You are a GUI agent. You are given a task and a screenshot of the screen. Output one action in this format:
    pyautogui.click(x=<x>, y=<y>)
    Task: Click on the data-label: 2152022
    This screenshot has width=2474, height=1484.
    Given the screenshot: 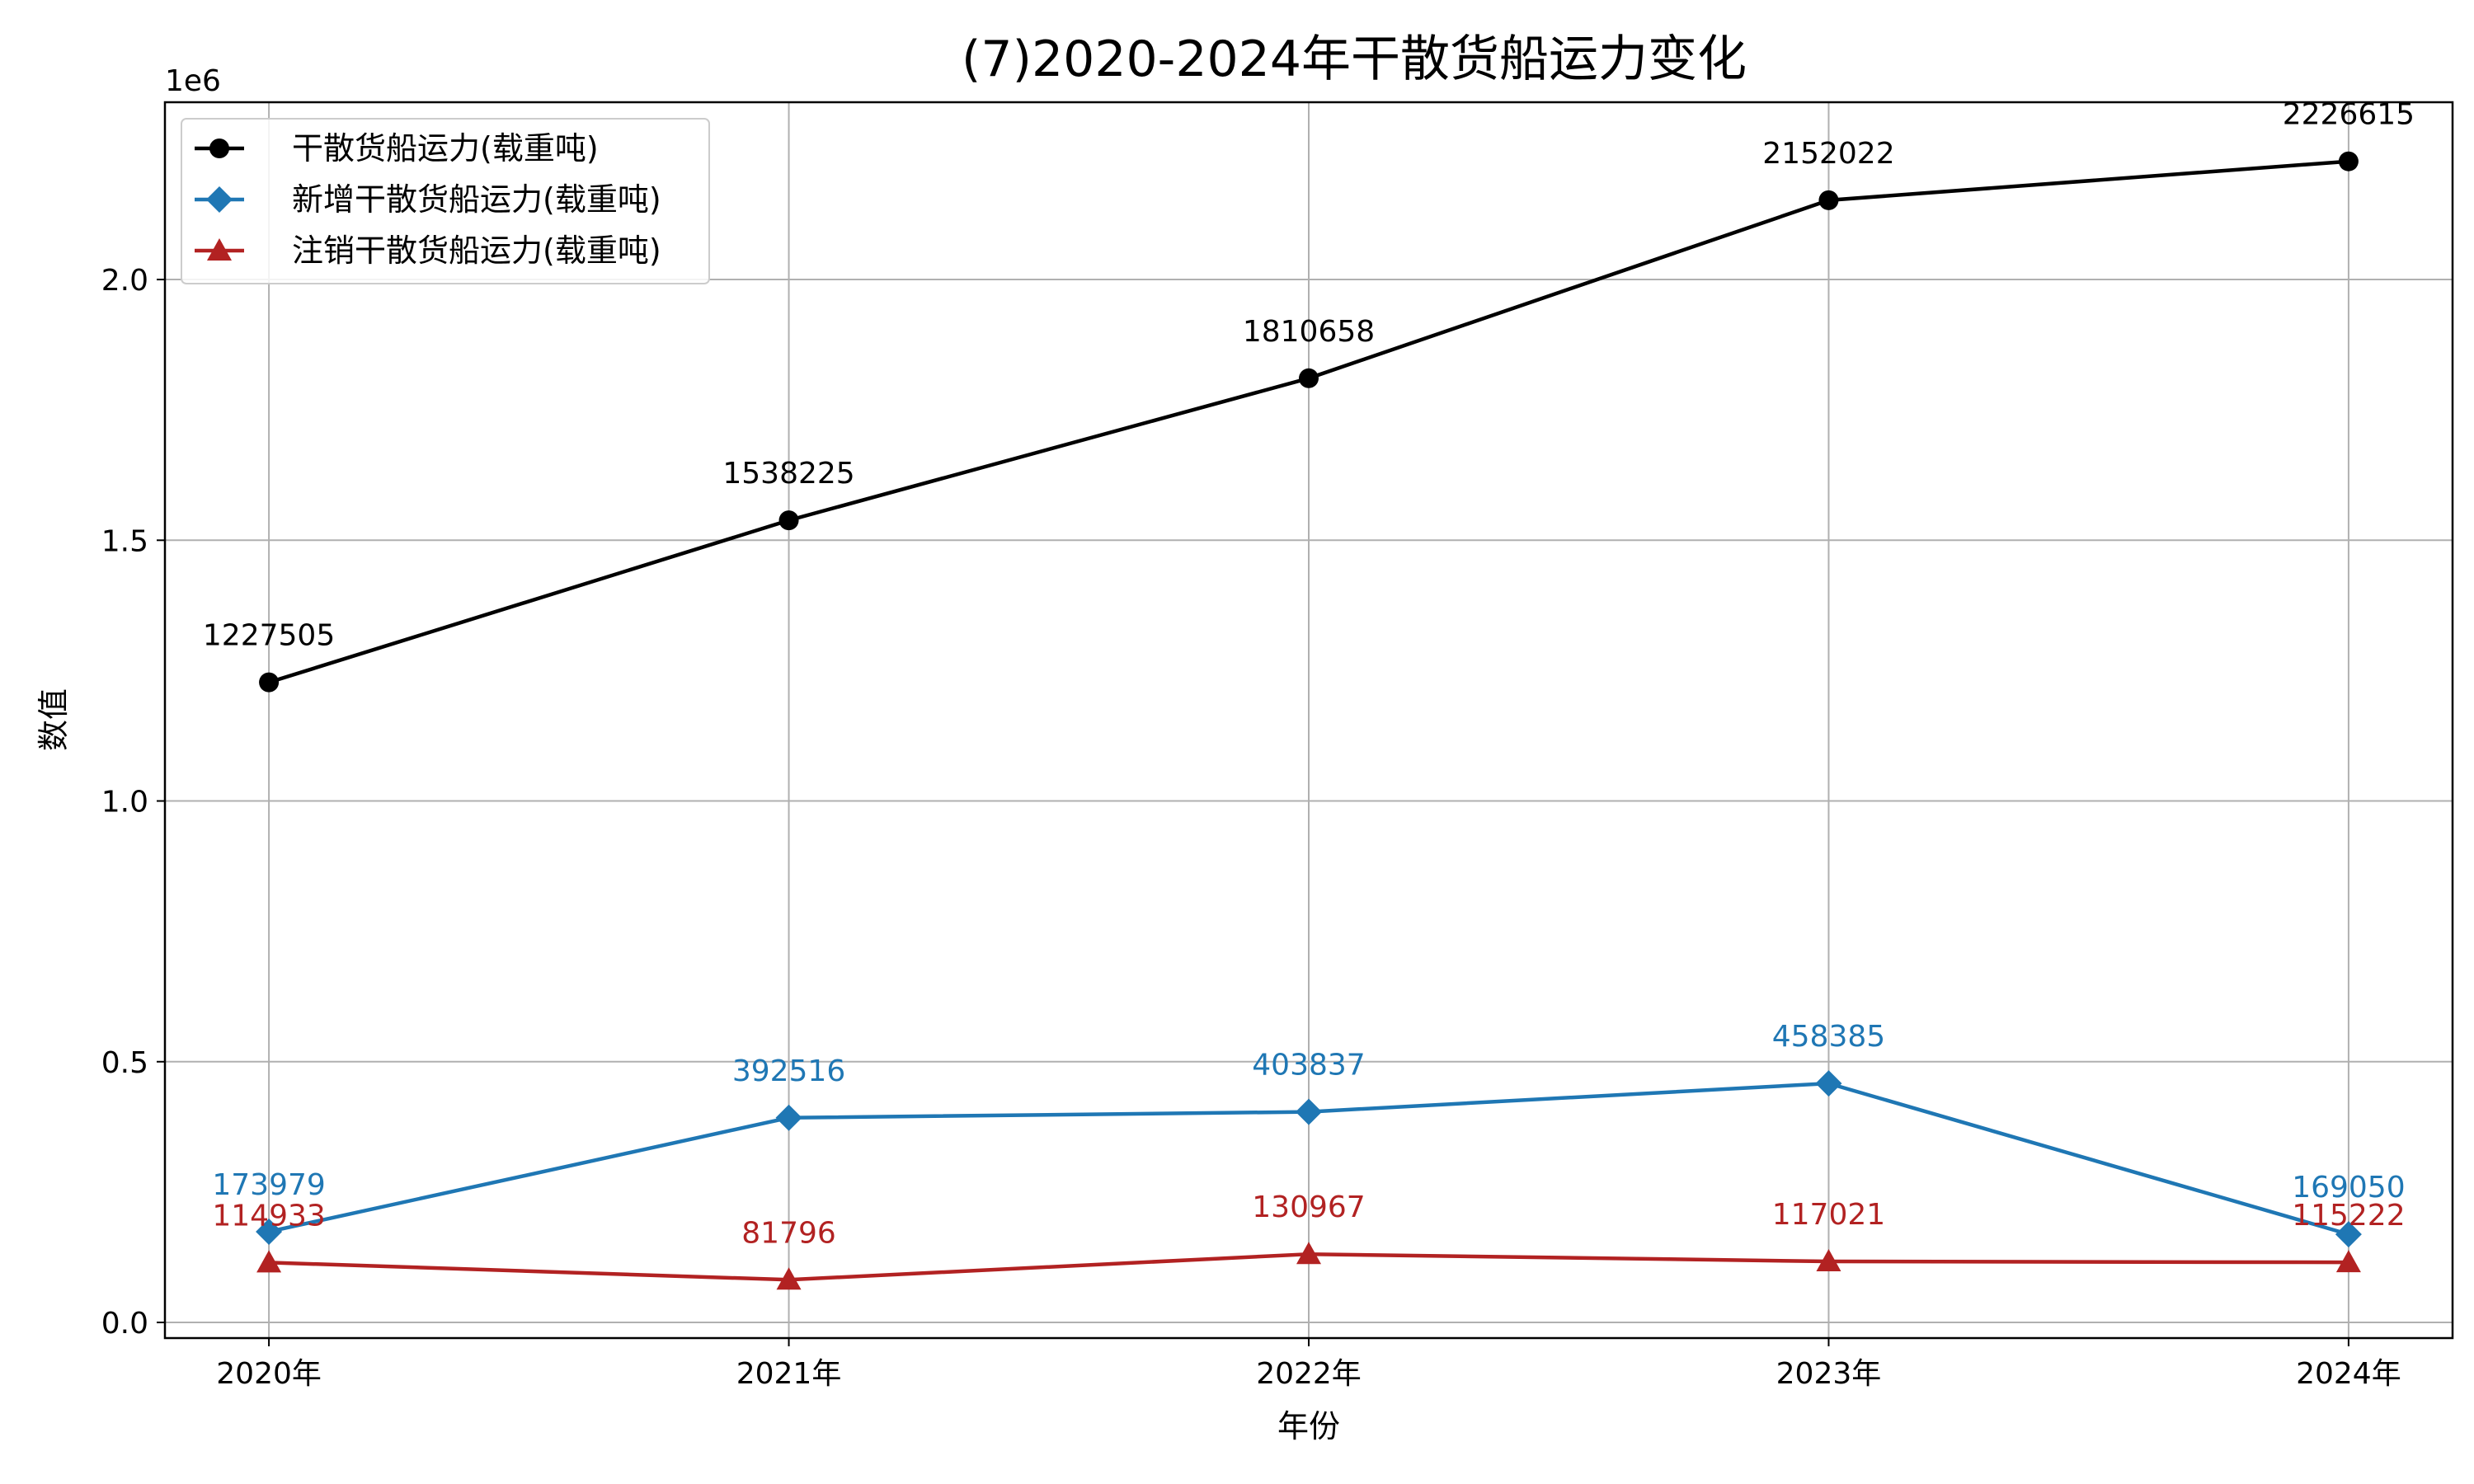 What is the action you would take?
    pyautogui.click(x=1828, y=154)
    